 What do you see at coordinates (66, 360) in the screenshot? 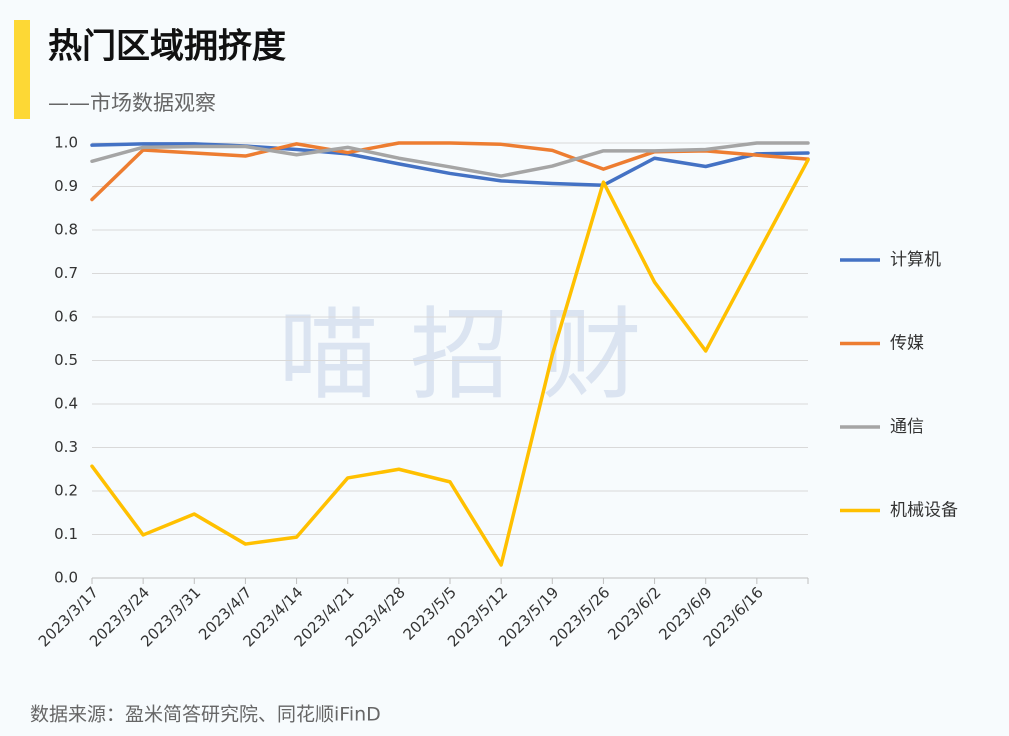
I see `y-tick-label: 0.5` at bounding box center [66, 360].